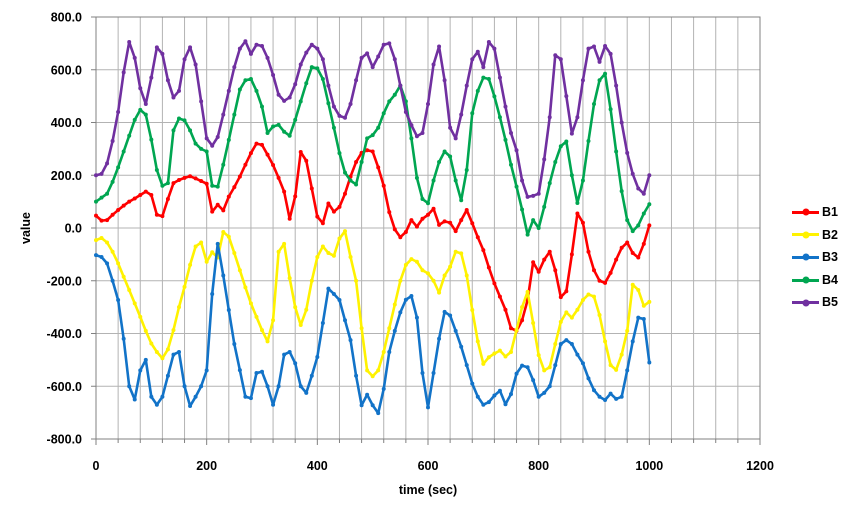  Describe the element at coordinates (428, 466) in the screenshot. I see `x-axis-tick-label: 600` at that location.